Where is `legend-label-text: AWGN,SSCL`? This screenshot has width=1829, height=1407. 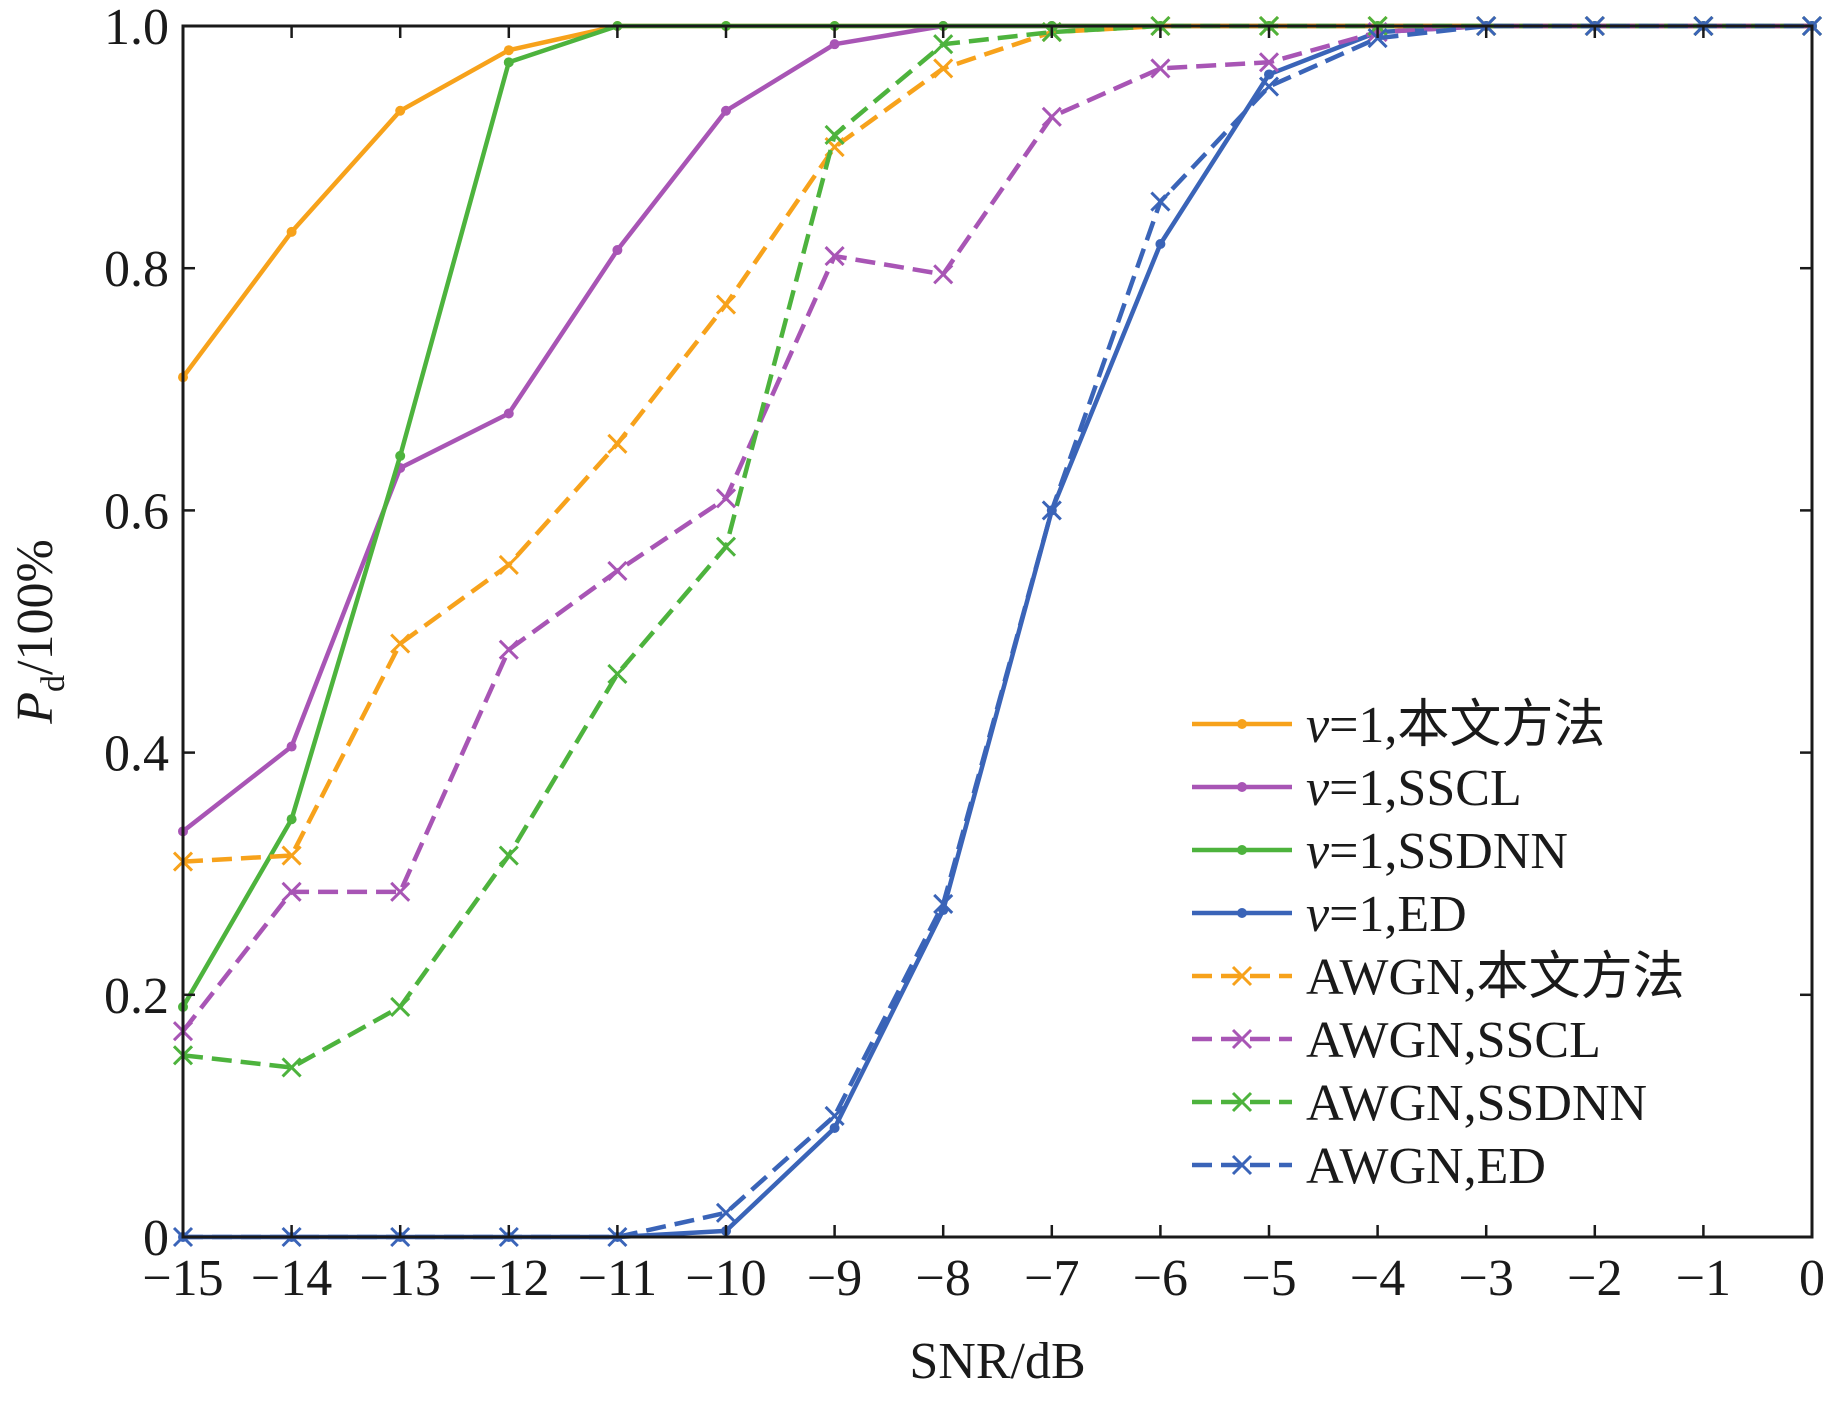 legend-label-text: AWGN,SSCL is located at coordinates (1453, 1040).